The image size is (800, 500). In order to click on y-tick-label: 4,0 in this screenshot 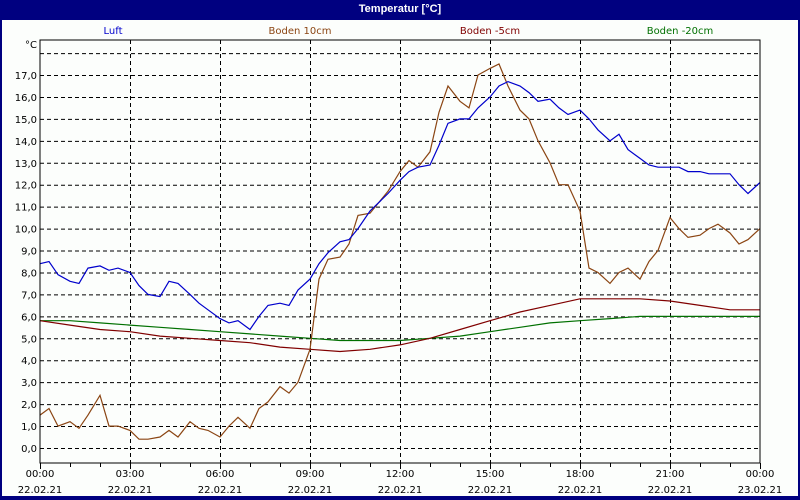, I will do `click(29, 361)`.